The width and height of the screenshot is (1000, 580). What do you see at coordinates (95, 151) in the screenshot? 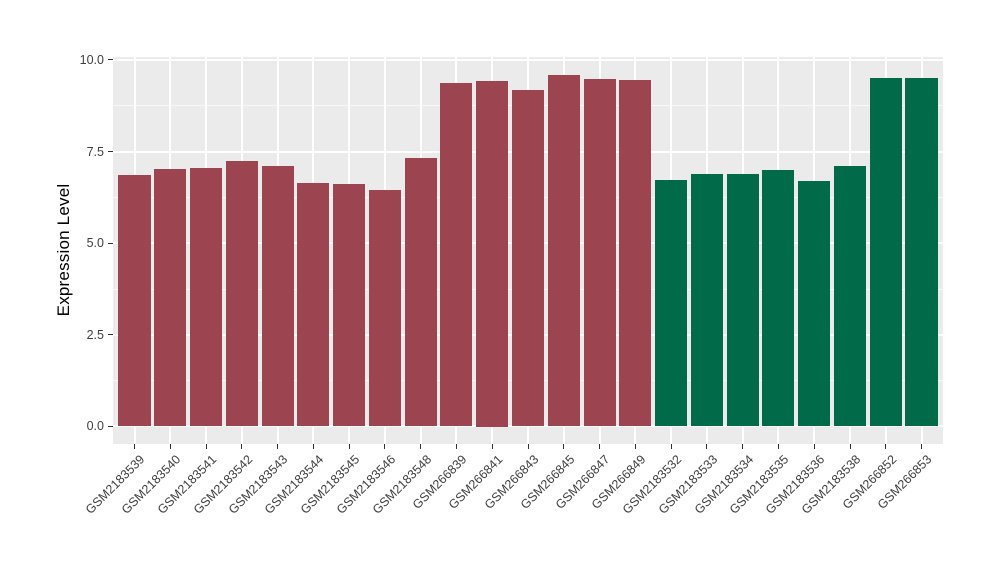
I see `y-tick-label: 7.5` at bounding box center [95, 151].